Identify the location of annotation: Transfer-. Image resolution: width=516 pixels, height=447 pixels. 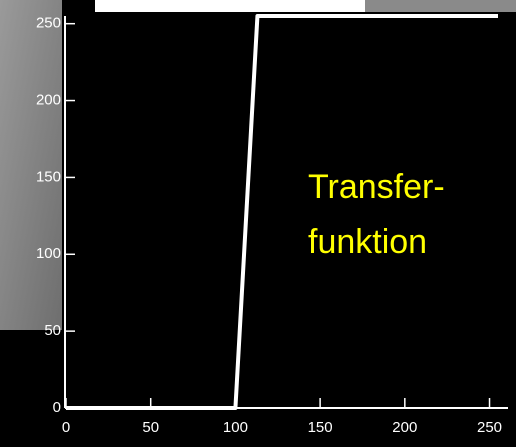
(376, 187).